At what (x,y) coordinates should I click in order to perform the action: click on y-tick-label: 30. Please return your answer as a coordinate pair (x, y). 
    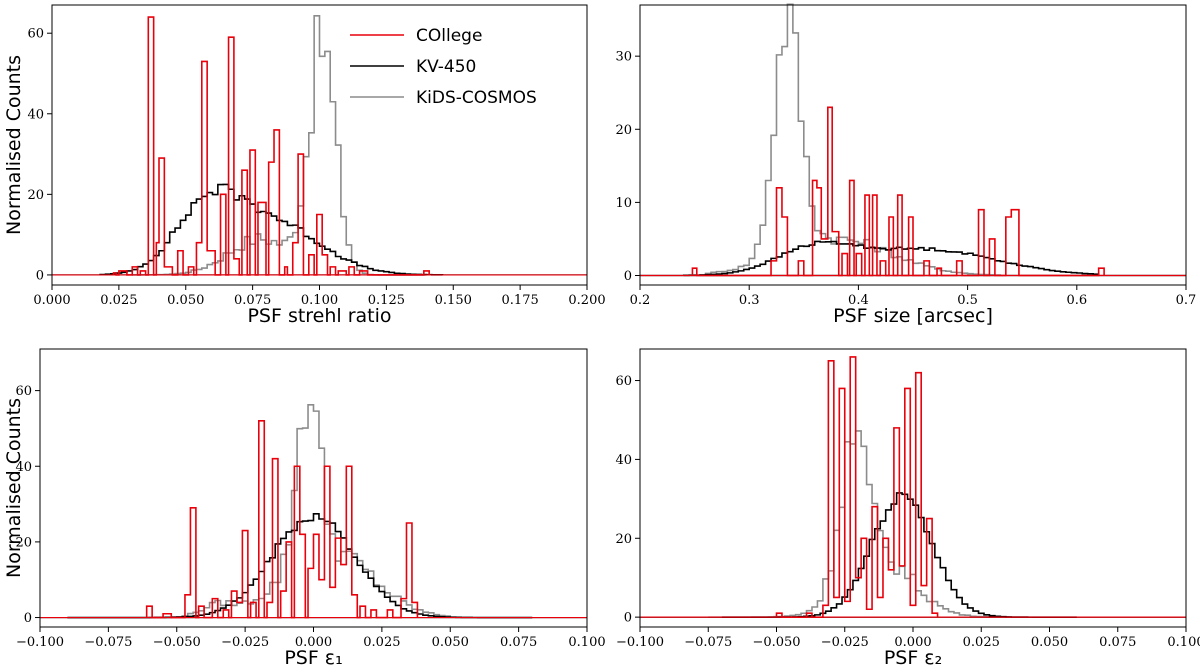
    Looking at the image, I should click on (623, 57).